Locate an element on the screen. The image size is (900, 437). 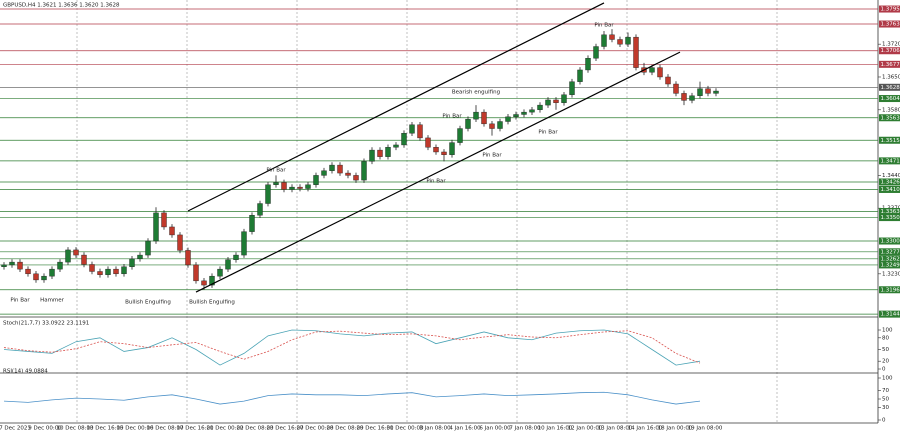
level-label: 1.3350 is located at coordinates (890, 218).